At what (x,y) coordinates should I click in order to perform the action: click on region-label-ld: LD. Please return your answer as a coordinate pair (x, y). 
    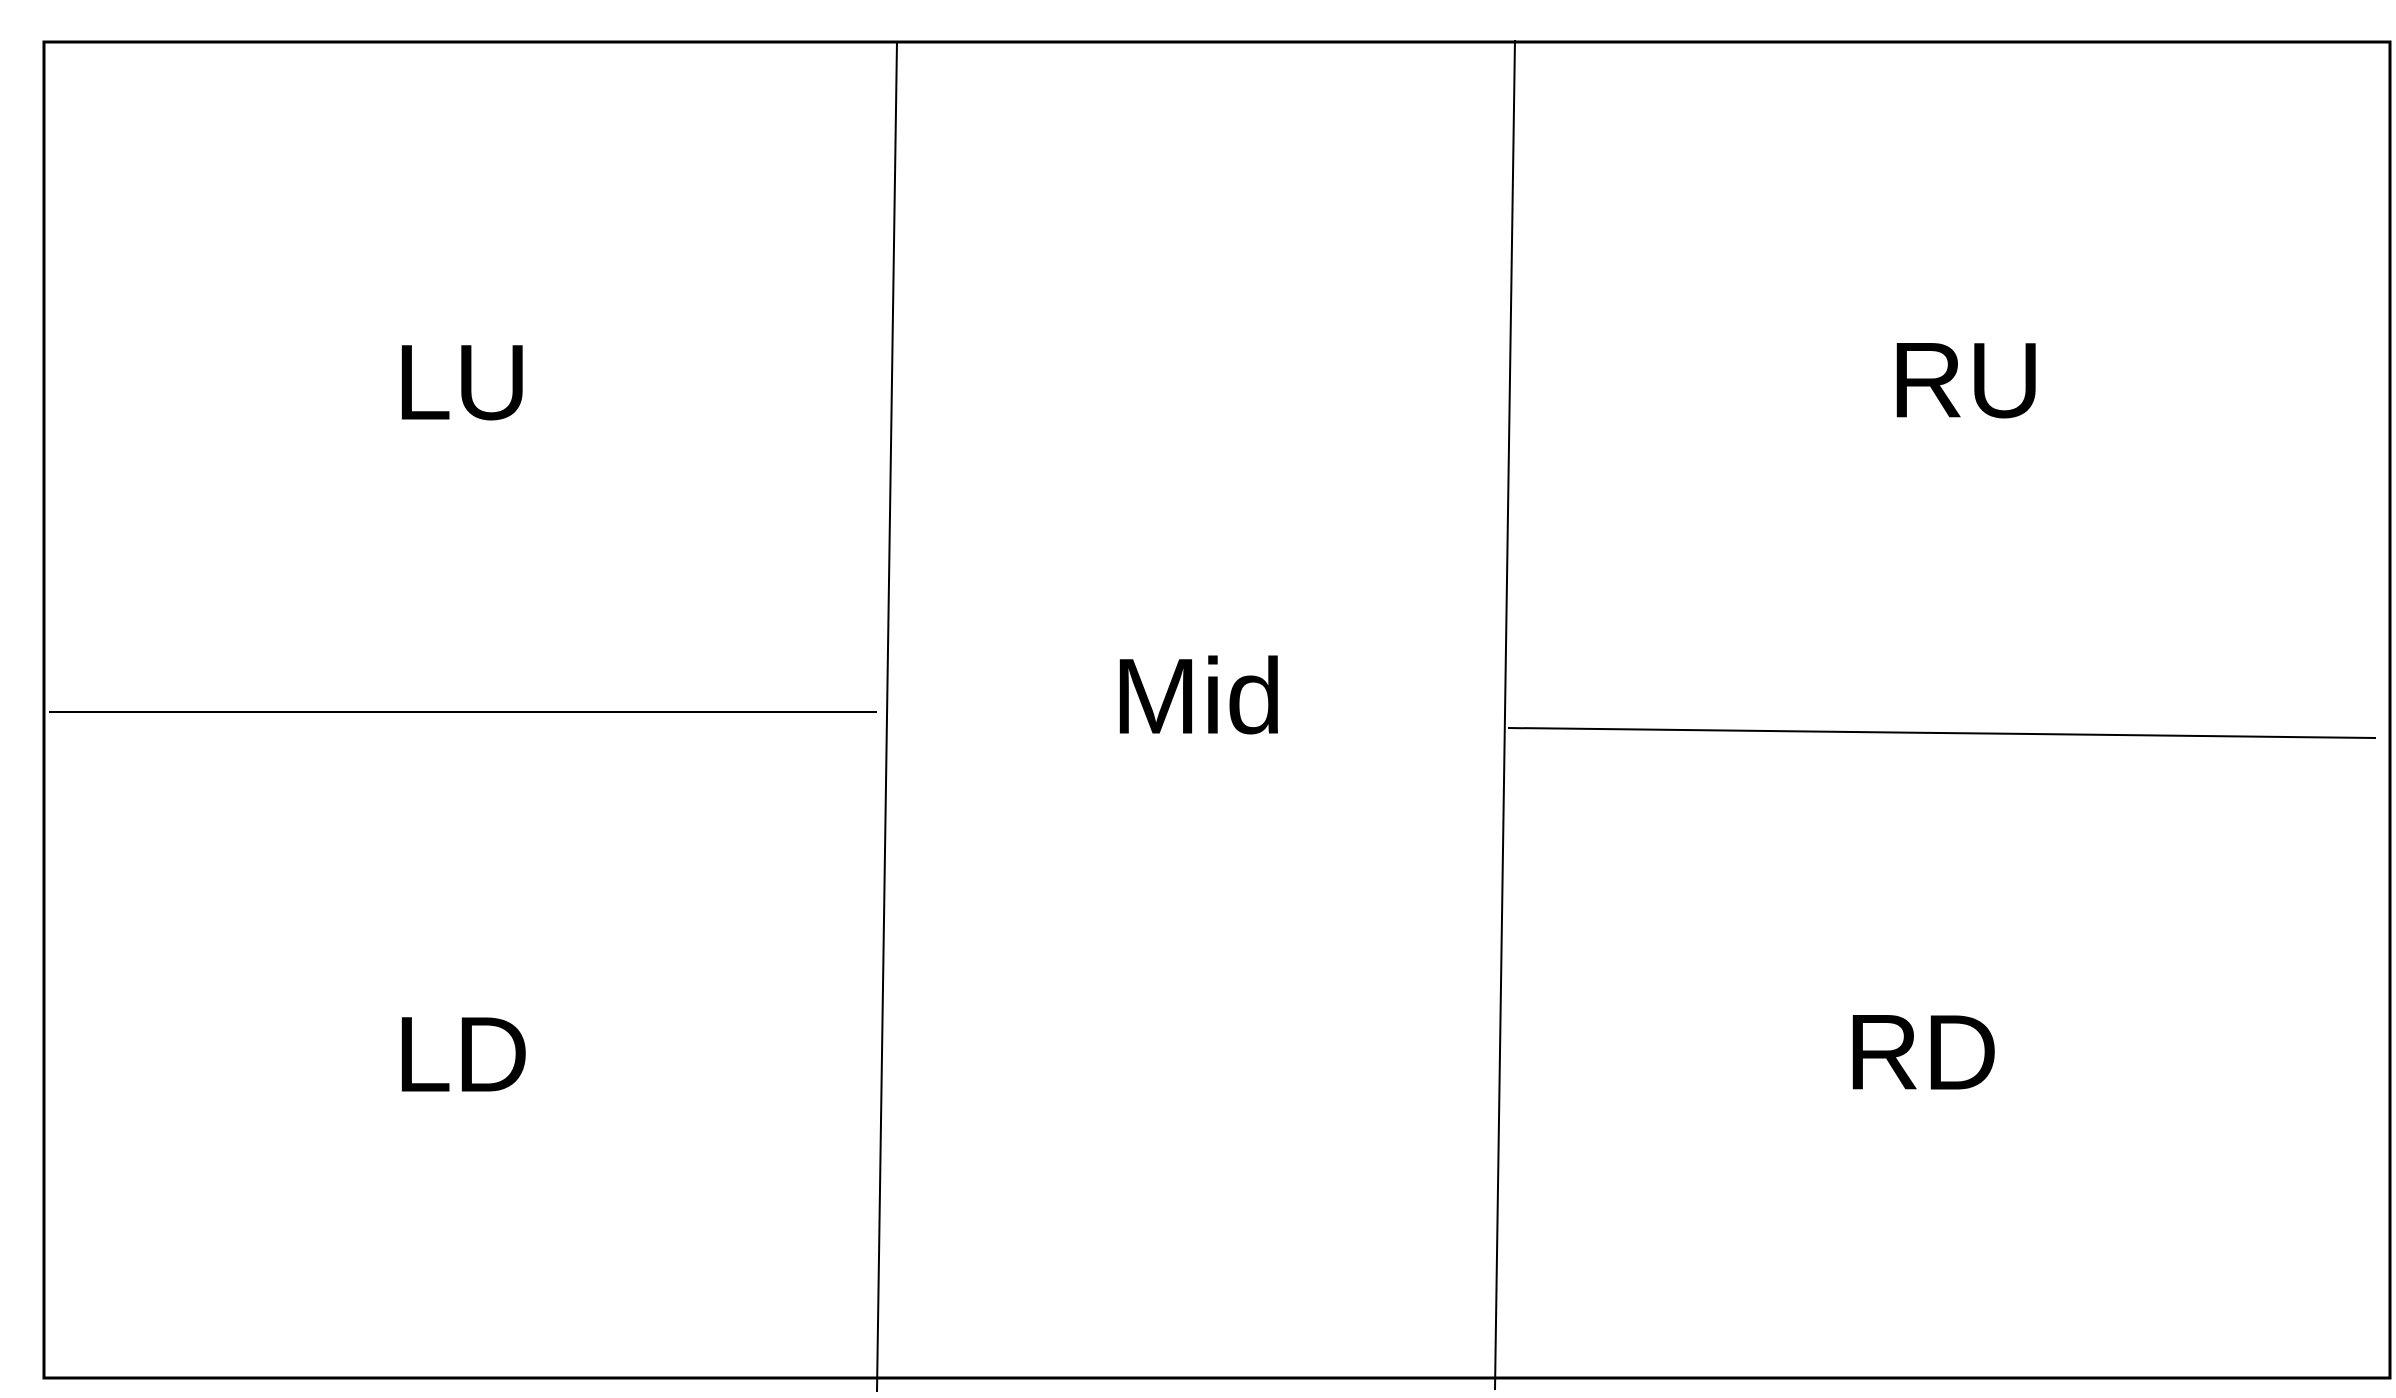
    Looking at the image, I should click on (462, 1054).